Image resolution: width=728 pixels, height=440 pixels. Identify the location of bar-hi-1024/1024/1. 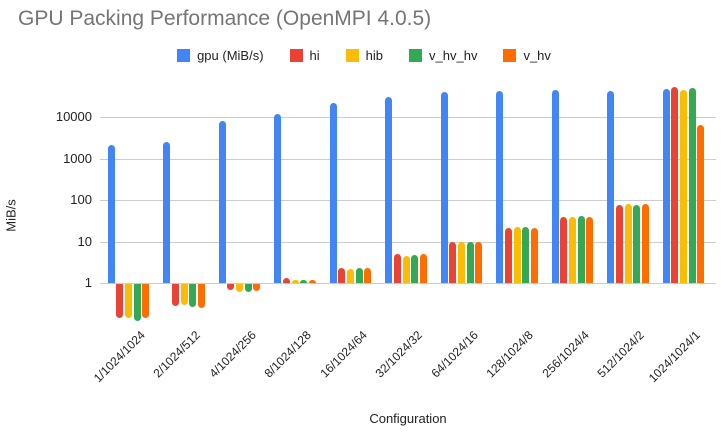
(675, 185).